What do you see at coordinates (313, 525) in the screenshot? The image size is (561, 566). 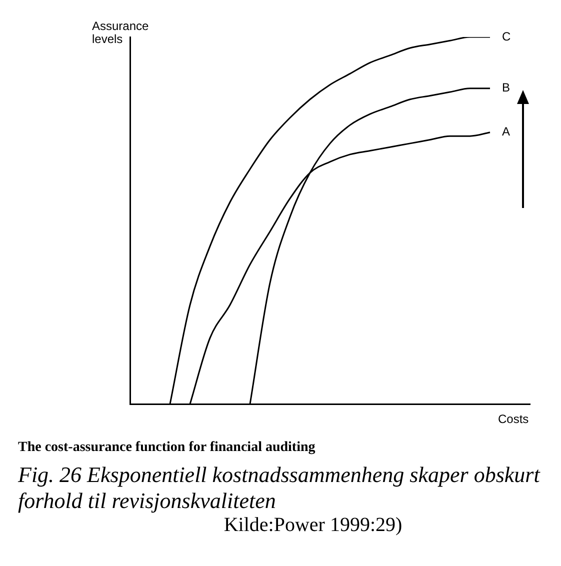 I see `text: Kilde:Power 1999:29)` at bounding box center [313, 525].